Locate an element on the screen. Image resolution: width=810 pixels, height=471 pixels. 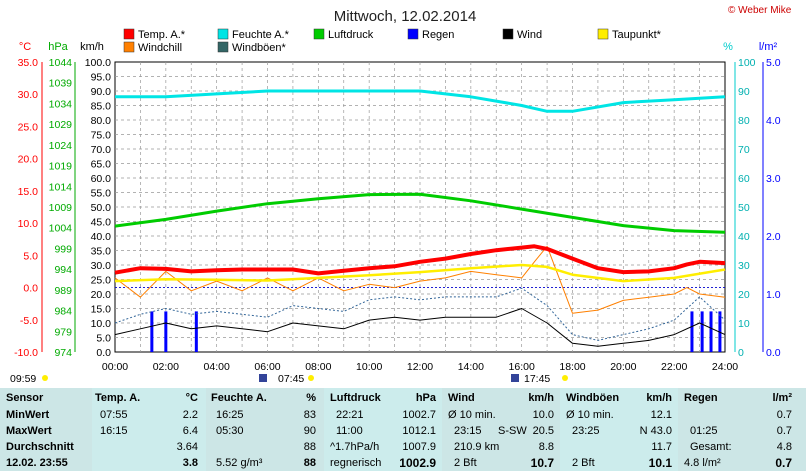
legend-label-5: Taupunkt* is located at coordinates (637, 35).